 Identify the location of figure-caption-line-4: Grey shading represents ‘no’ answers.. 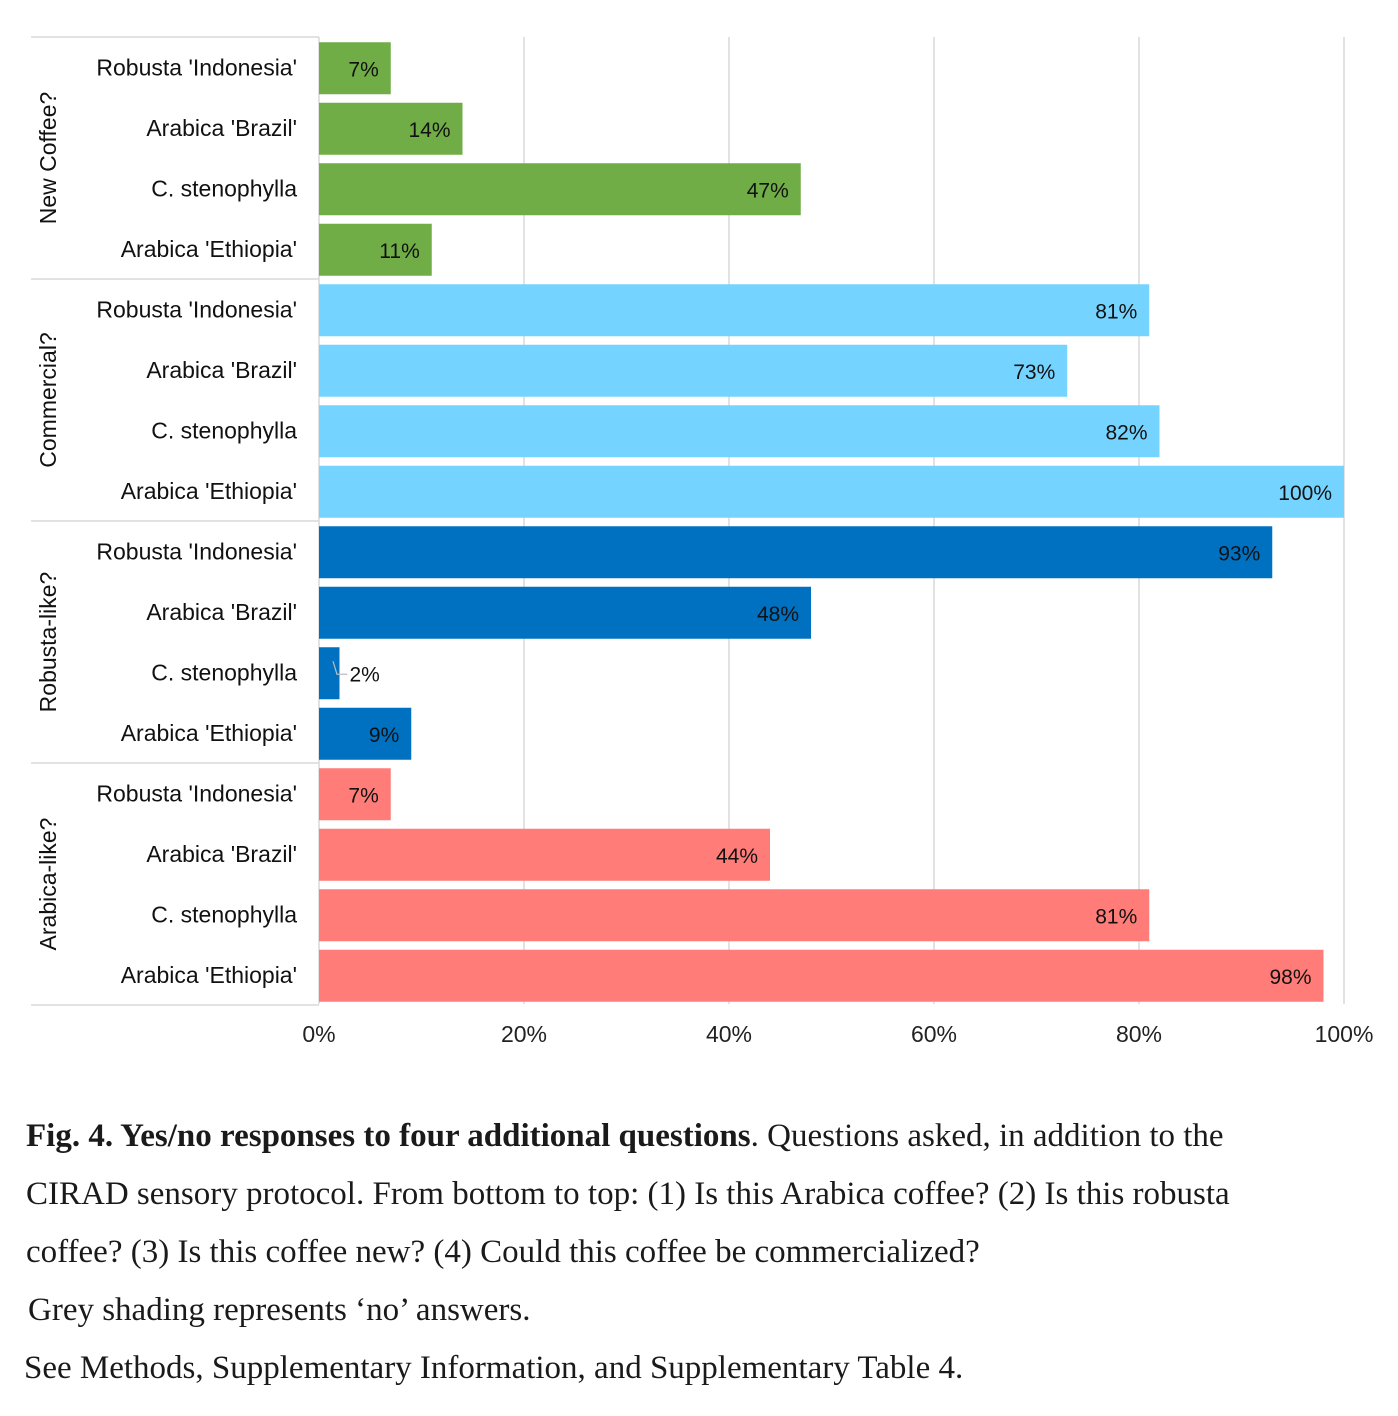
(279, 1310).